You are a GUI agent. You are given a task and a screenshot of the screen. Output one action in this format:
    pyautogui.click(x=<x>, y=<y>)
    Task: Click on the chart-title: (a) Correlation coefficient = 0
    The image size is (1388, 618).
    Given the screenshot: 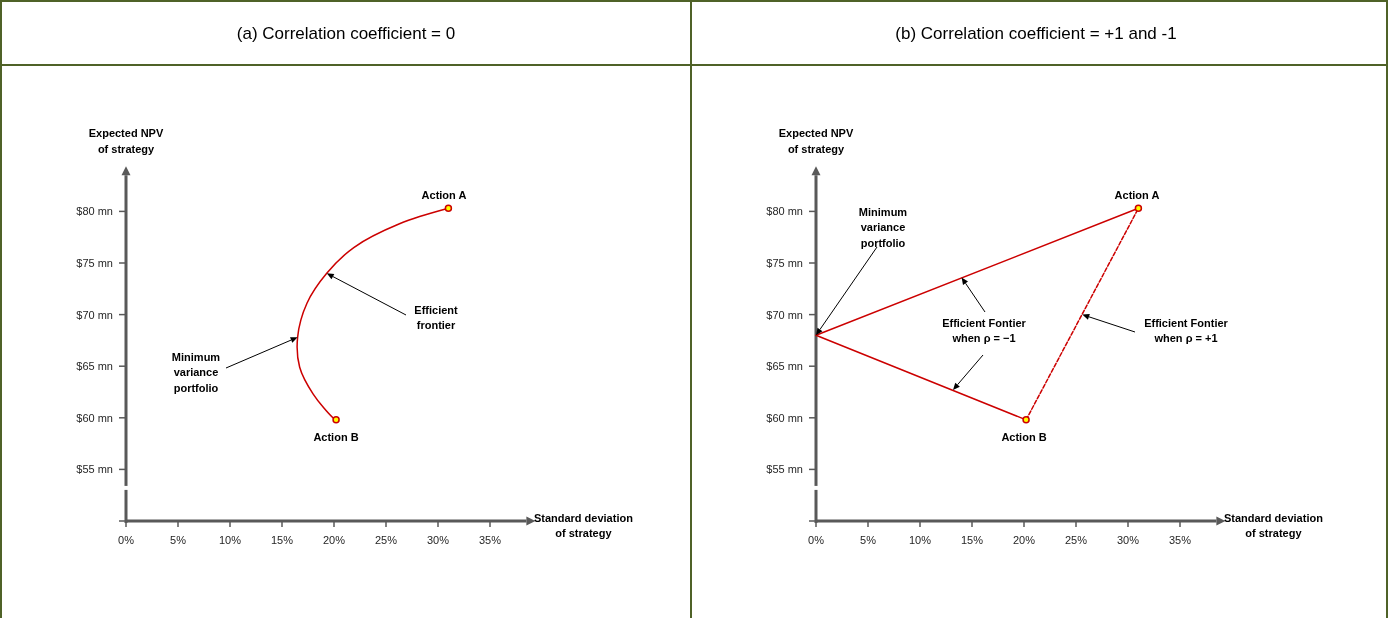 What is the action you would take?
    pyautogui.click(x=346, y=33)
    